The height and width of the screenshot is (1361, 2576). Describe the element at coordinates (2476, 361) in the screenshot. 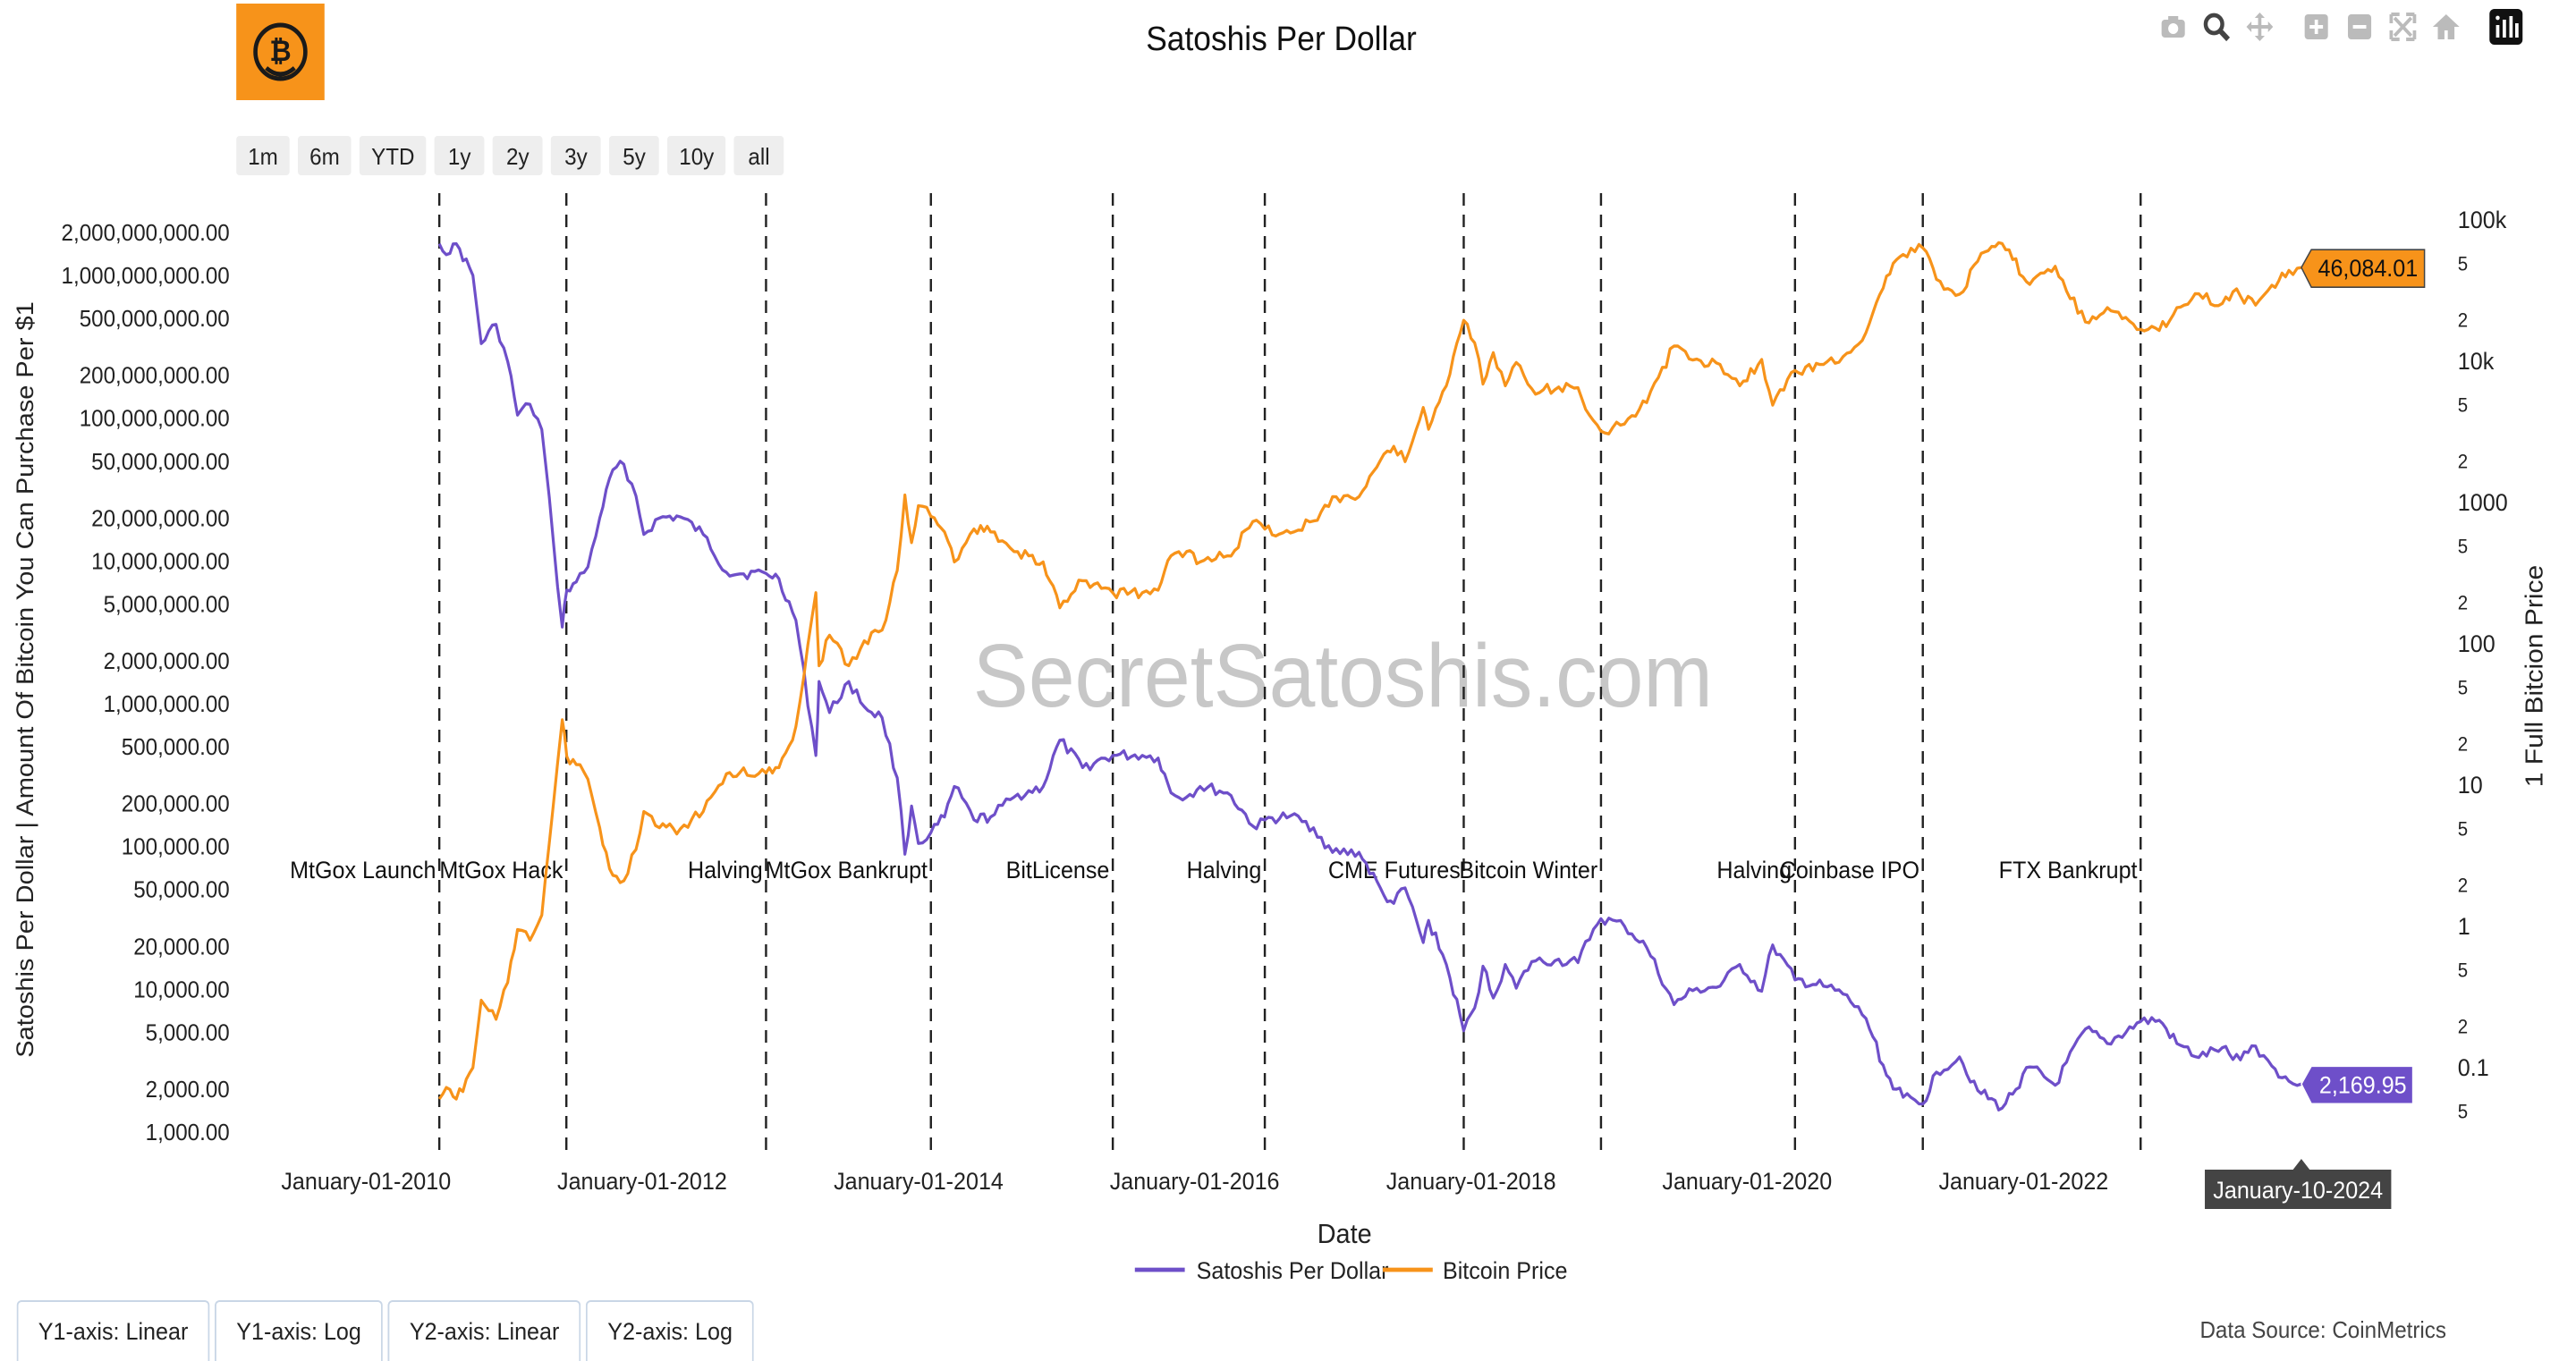

I see `y2-tick-label: 10k` at that location.